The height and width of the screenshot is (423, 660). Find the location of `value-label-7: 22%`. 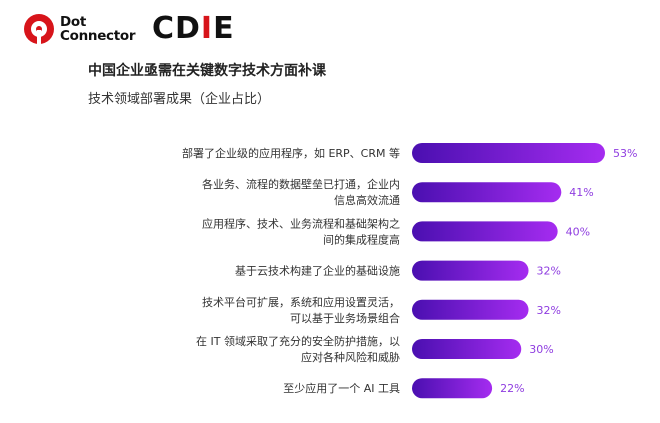

value-label-7: 22% is located at coordinates (512, 388).